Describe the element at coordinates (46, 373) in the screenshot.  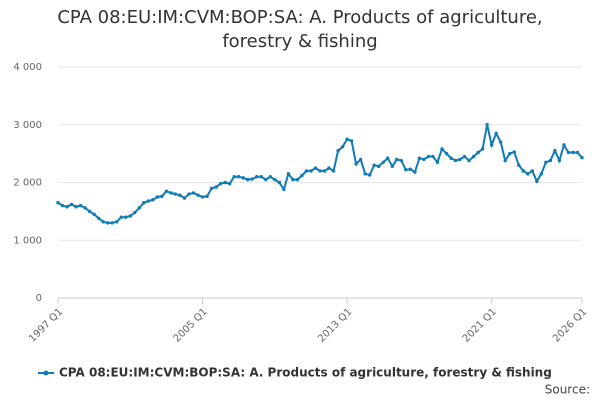
I see `legend-marker` at that location.